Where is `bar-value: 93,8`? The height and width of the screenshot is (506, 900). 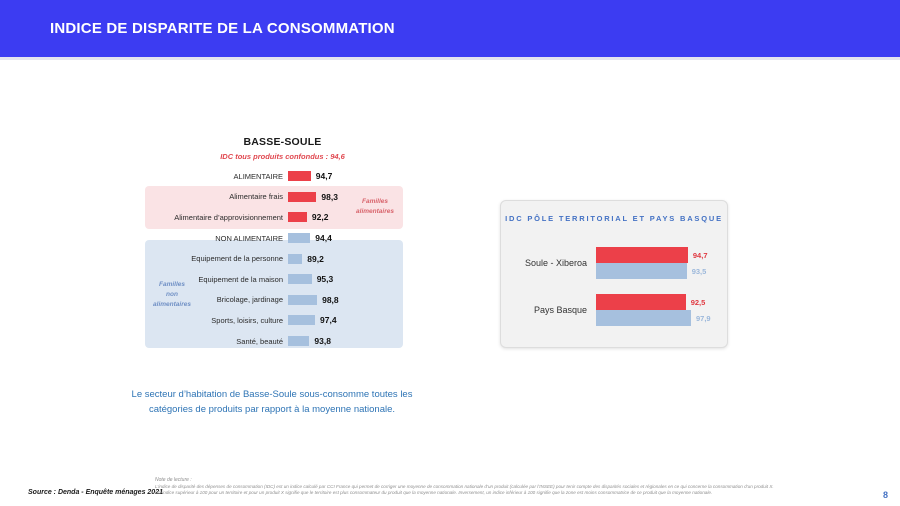
bar-value: 93,8 is located at coordinates (322, 341).